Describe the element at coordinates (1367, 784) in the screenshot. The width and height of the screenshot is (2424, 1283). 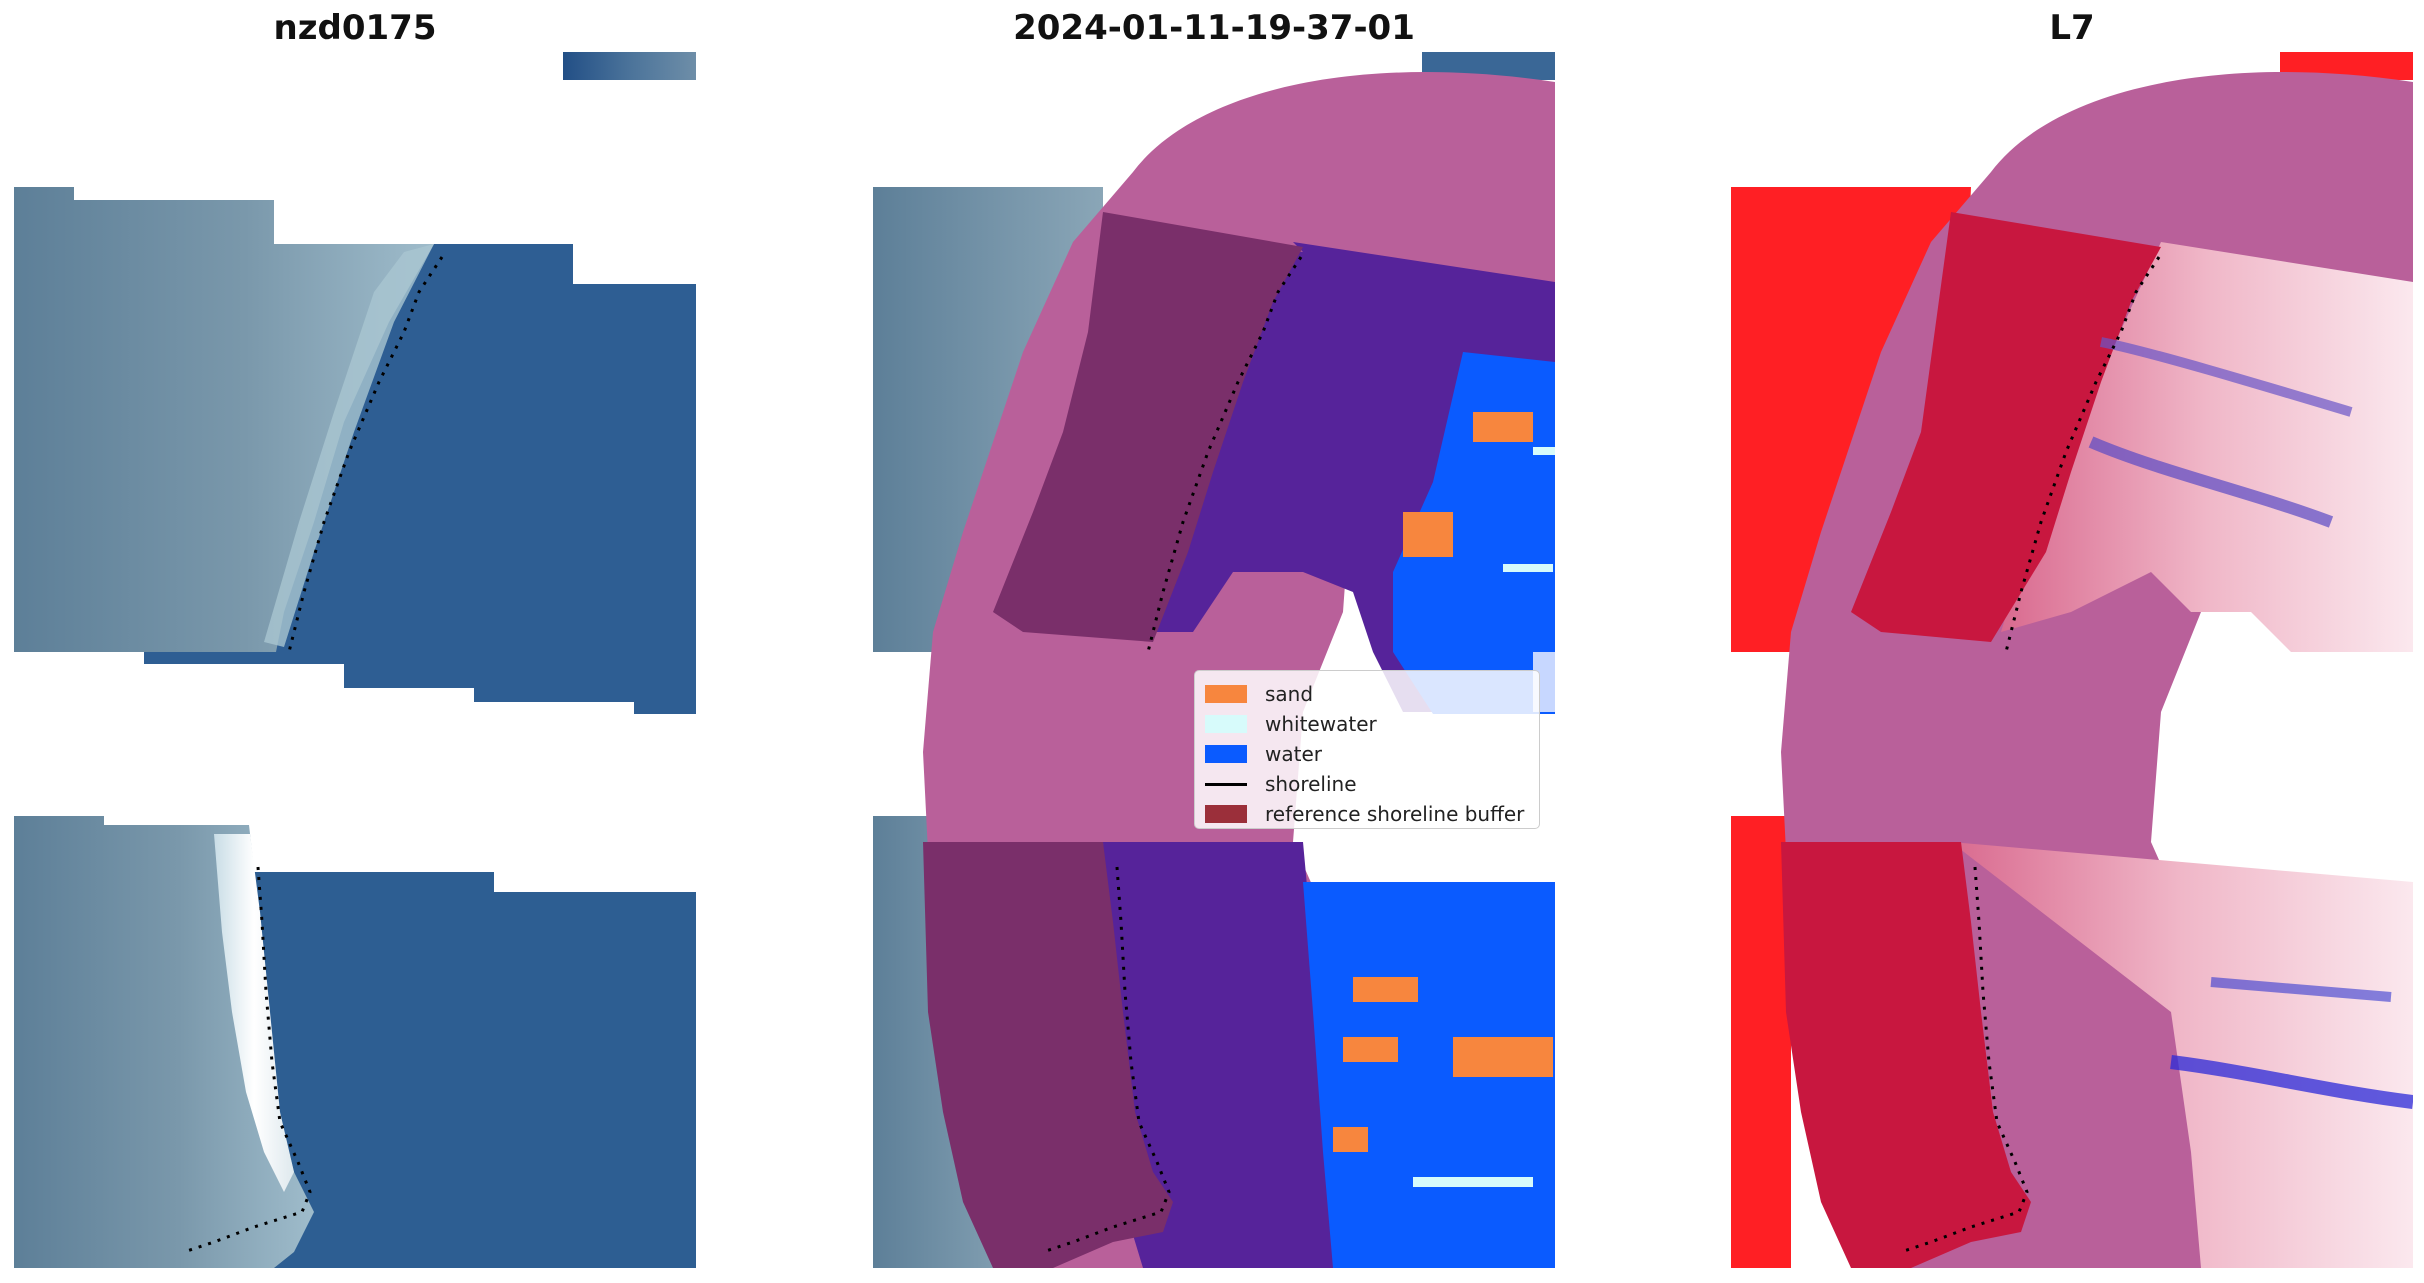
I see `legend-item-shoreline: shoreline` at that location.